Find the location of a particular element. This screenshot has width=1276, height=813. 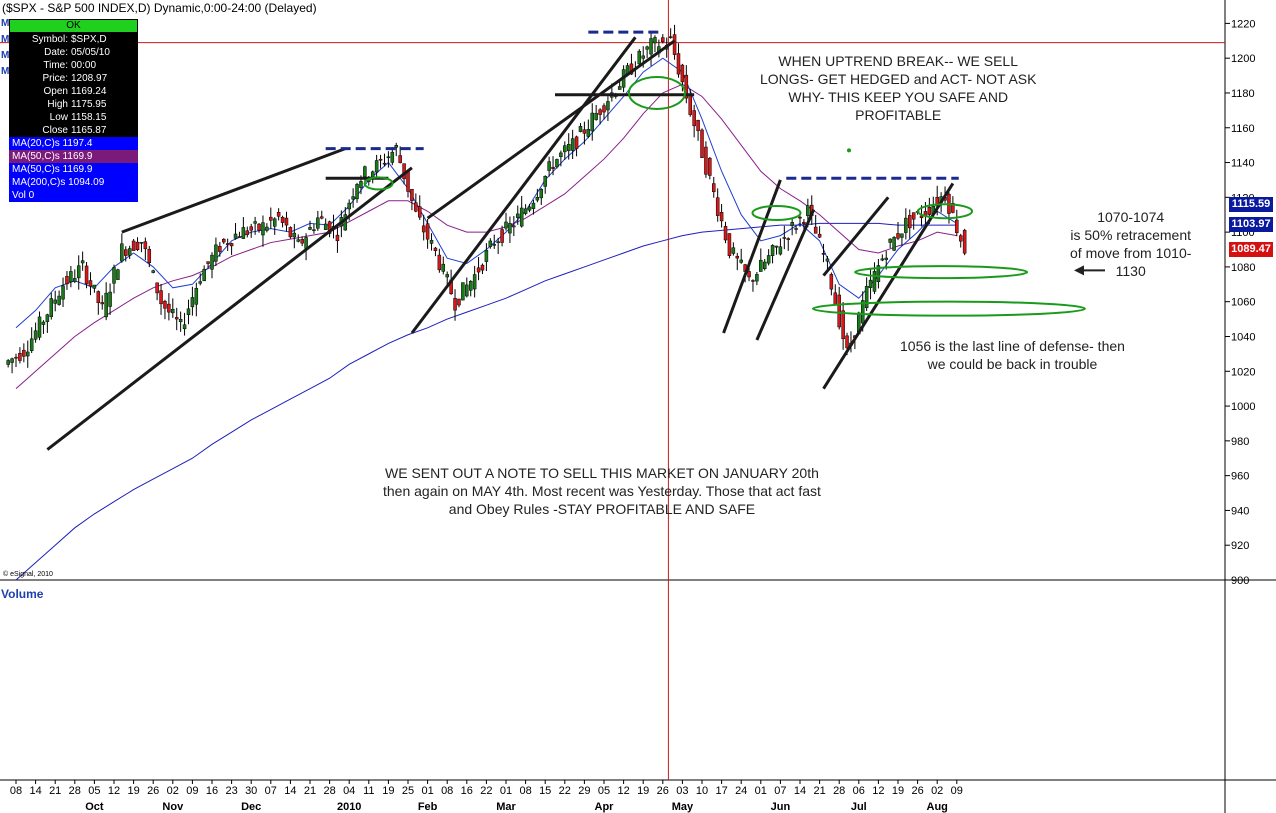

ma50-readout: MA(50,C)s 1169.9 is located at coordinates (73, 156).